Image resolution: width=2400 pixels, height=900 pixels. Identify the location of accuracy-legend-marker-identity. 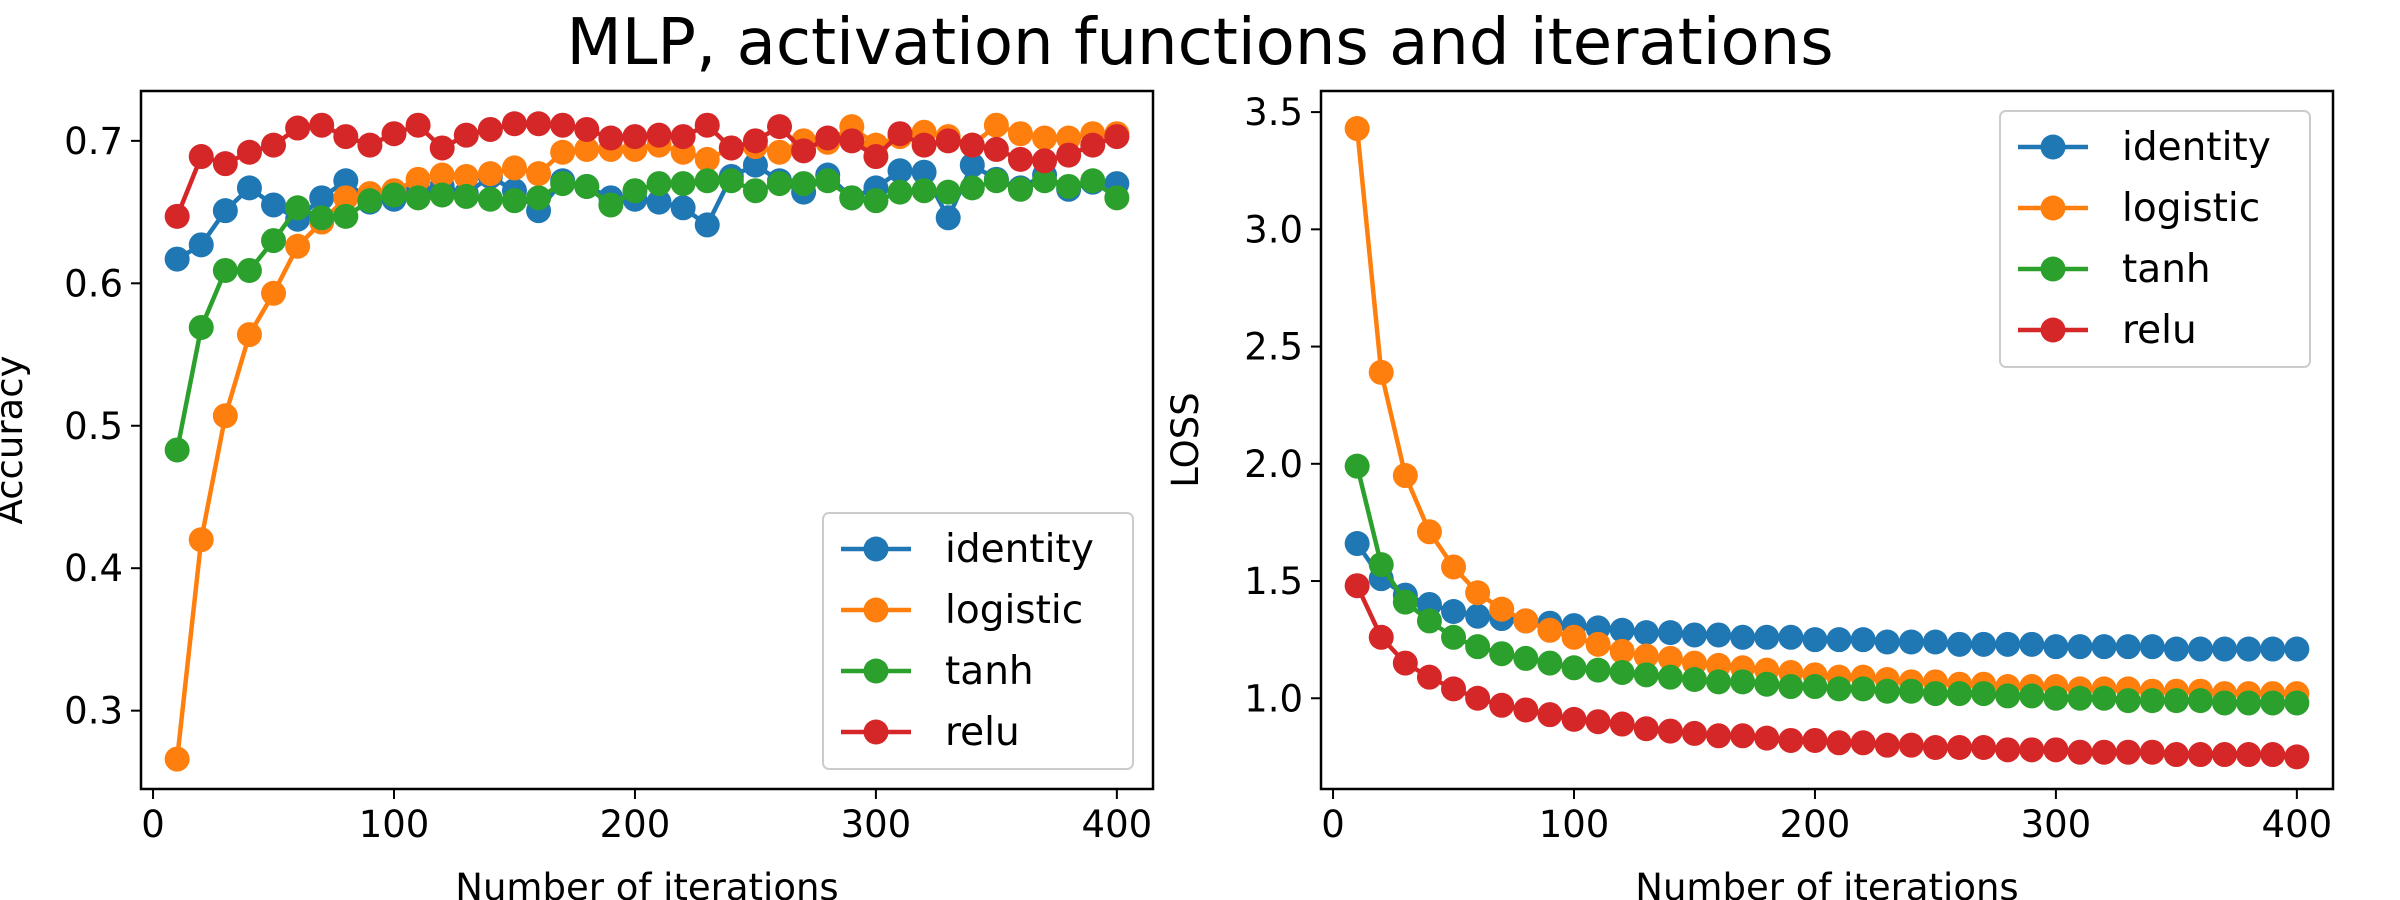
(876, 549).